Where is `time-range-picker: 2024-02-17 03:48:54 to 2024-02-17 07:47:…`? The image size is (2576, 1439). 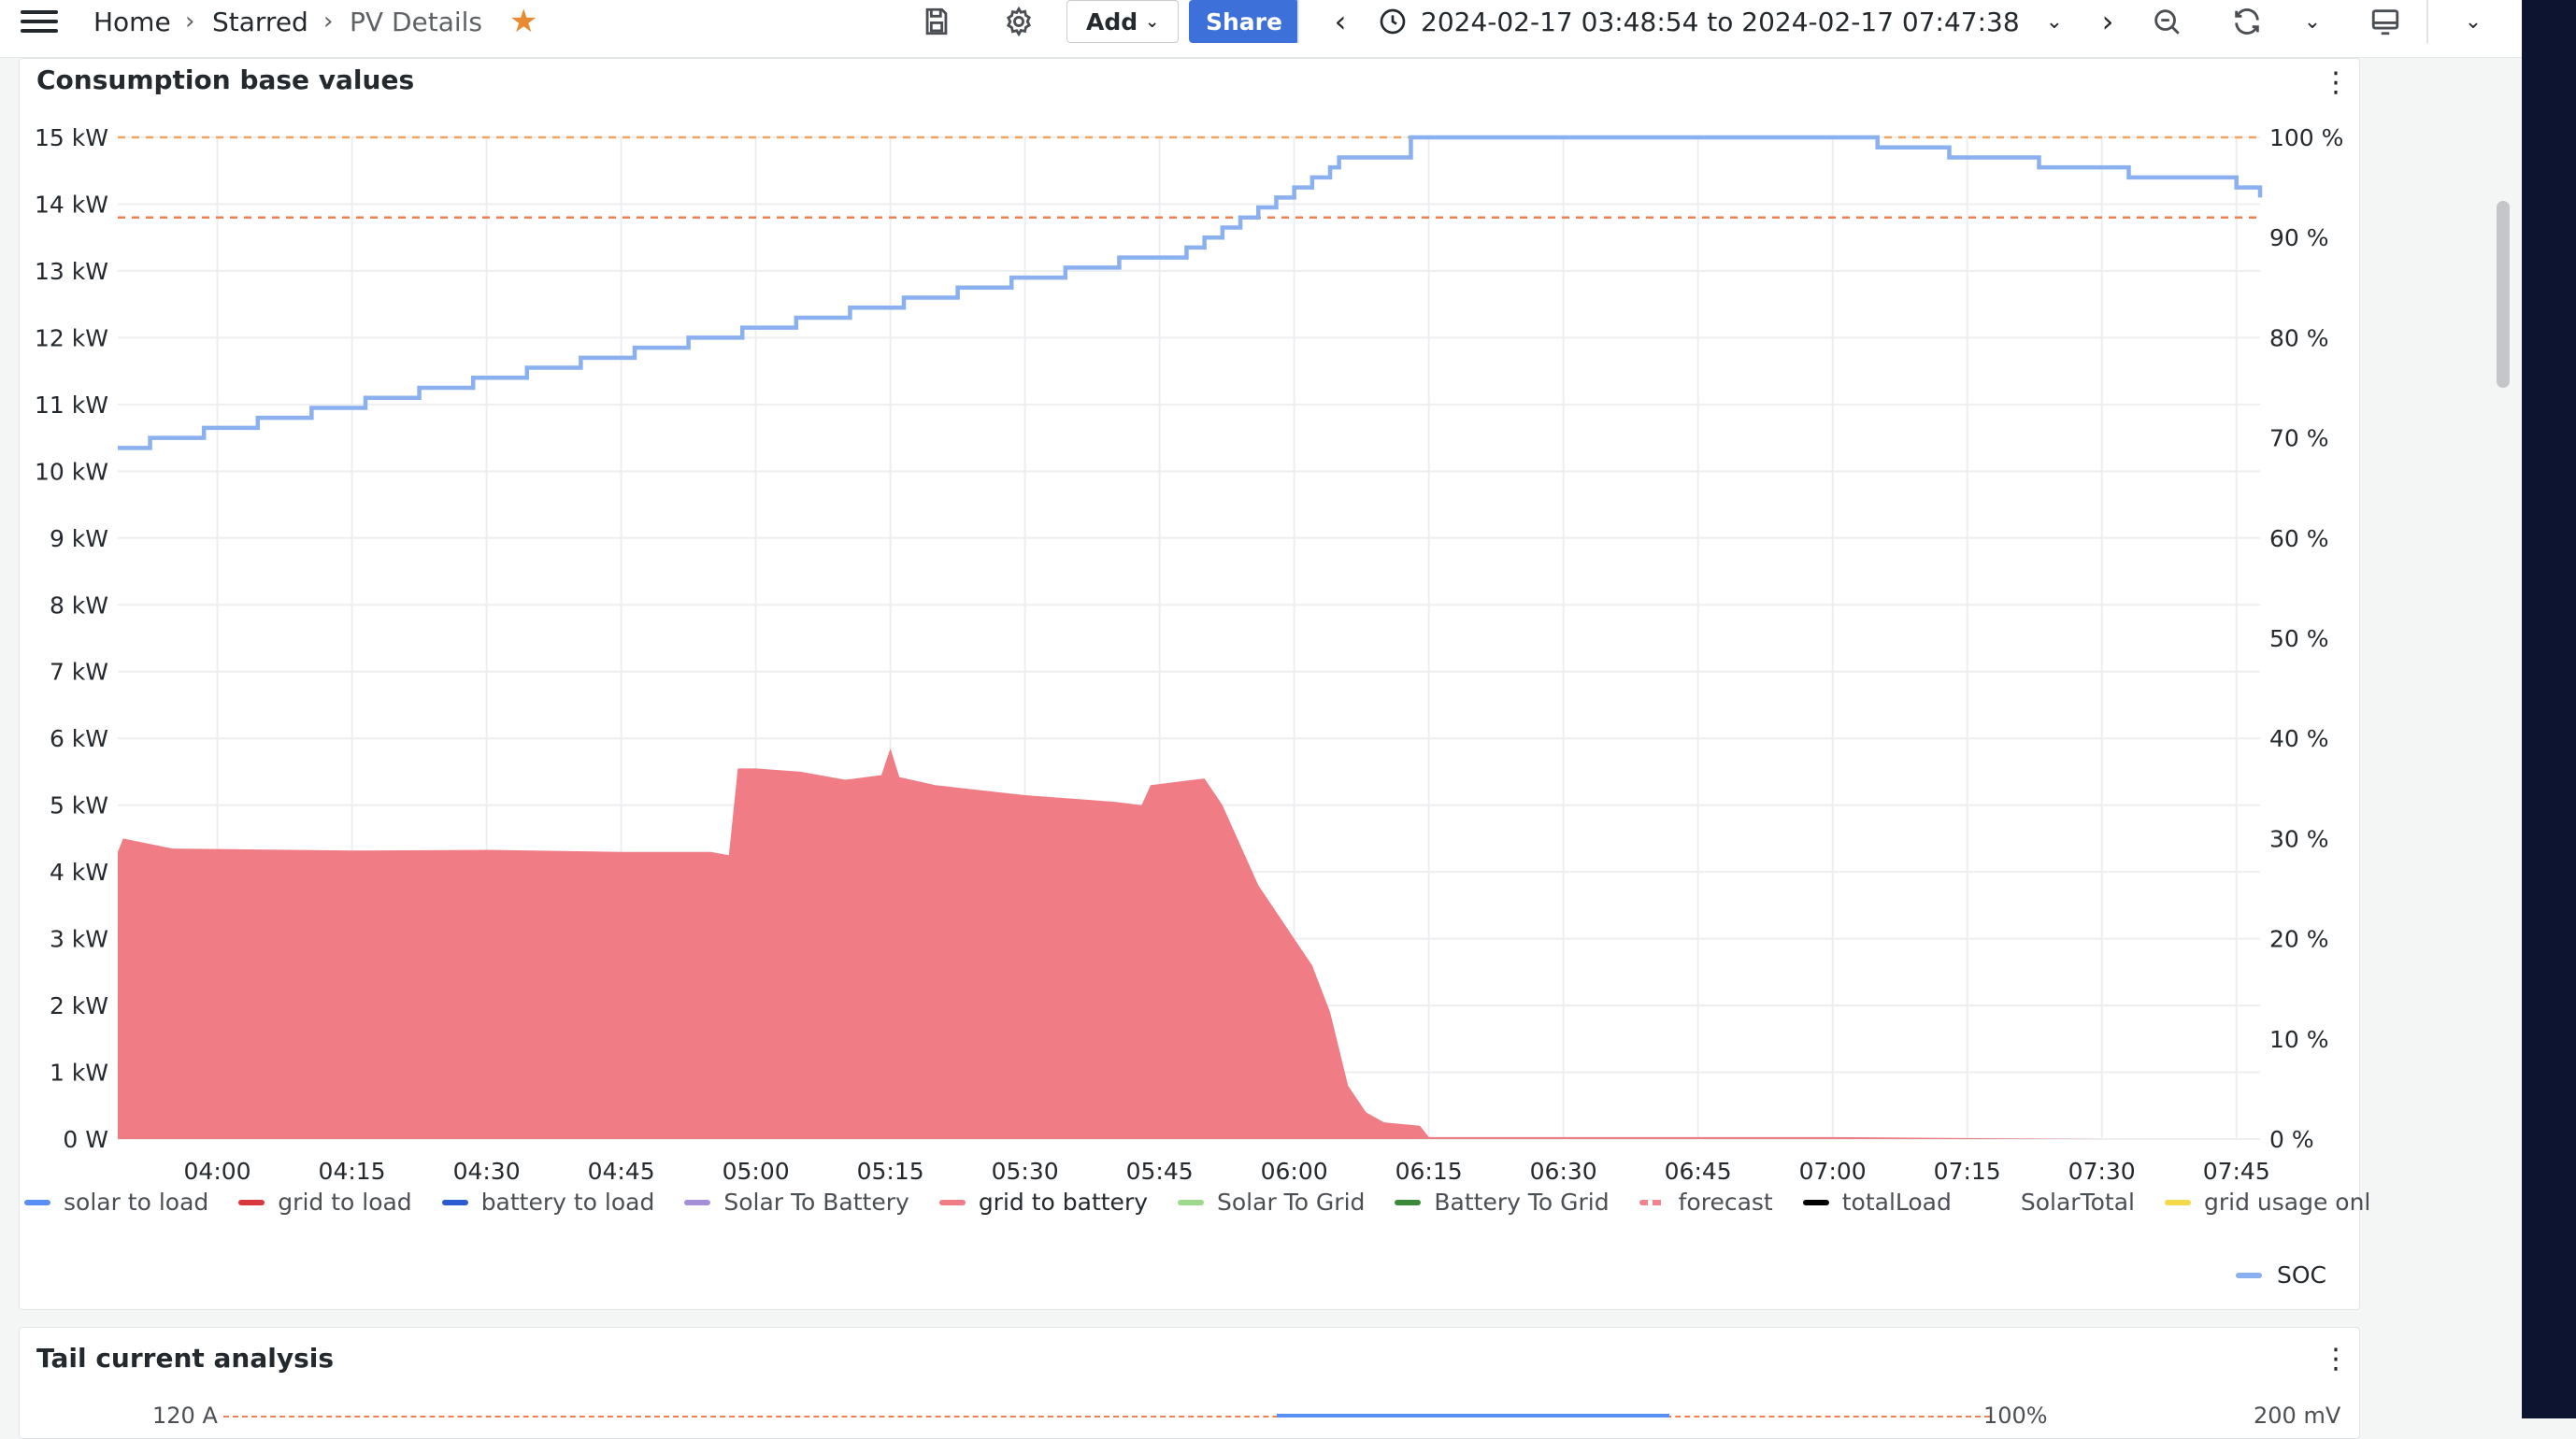
time-range-picker: 2024-02-17 03:48:54 to 2024-02-17 07:47:… is located at coordinates (1720, 21).